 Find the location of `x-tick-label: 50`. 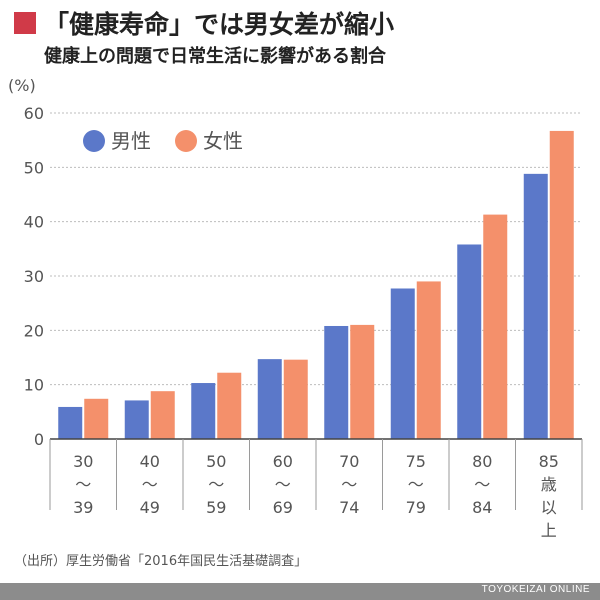

x-tick-label: 50 is located at coordinates (216, 461).